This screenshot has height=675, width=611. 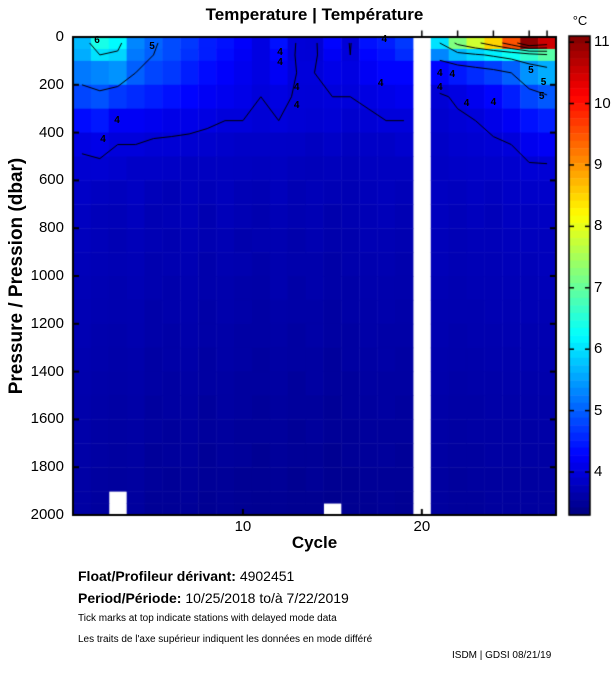 I want to click on colorbar-tick-label: 9, so click(x=598, y=164).